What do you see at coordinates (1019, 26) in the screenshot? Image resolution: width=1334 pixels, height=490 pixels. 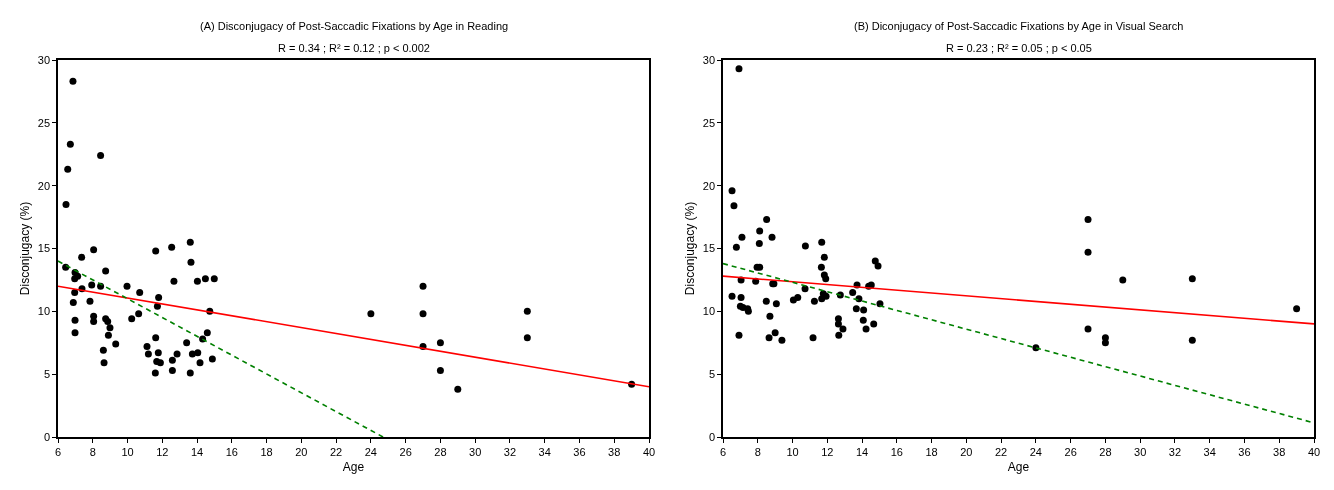 I see `chart-title: (B) Diconjugacy of Post-Saccadic Fixations by Age in Visual Search` at bounding box center [1019, 26].